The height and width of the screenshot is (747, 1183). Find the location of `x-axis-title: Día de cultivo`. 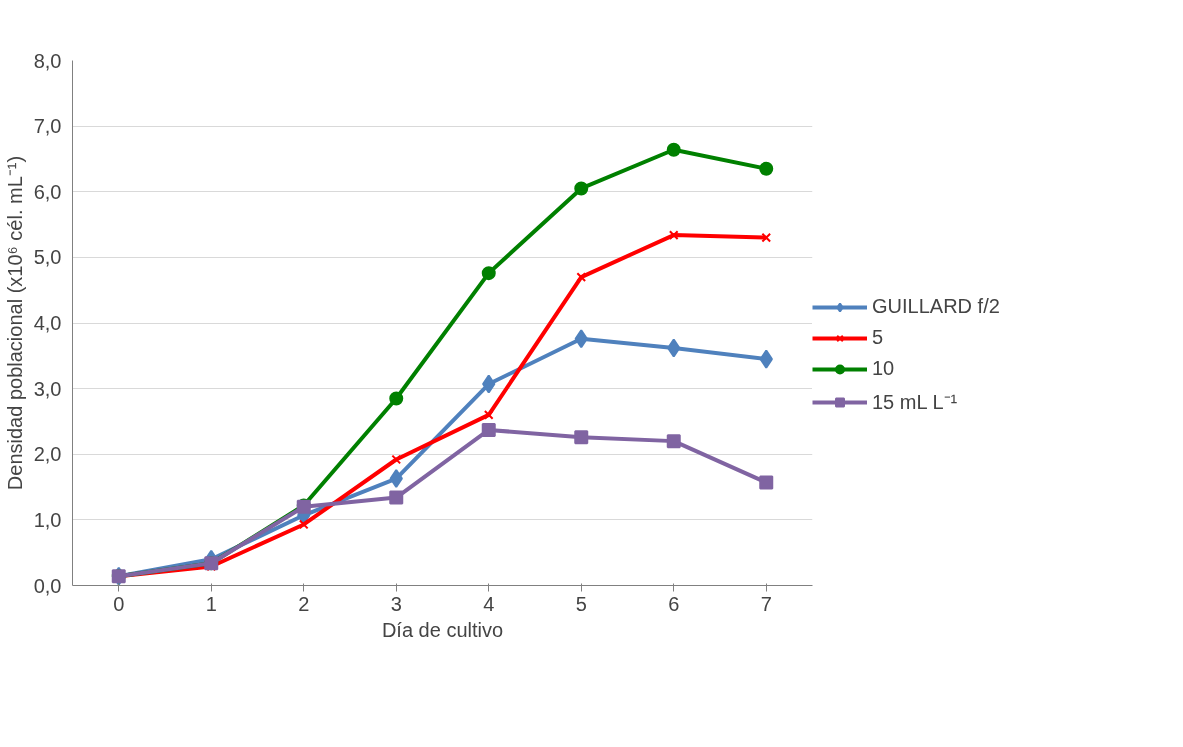

x-axis-title: Día de cultivo is located at coordinates (442, 629).